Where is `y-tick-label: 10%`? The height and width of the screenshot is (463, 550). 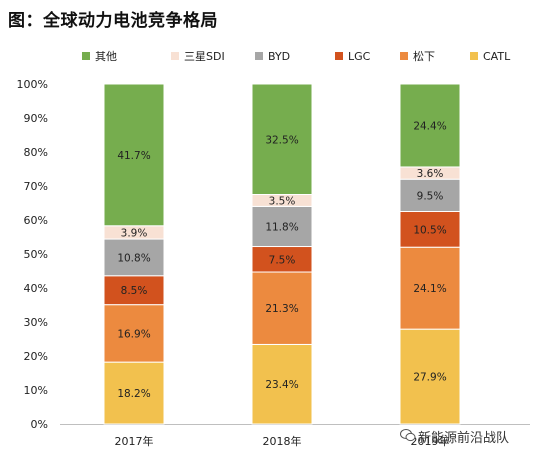
y-tick-label: 10% is located at coordinates (36, 390).